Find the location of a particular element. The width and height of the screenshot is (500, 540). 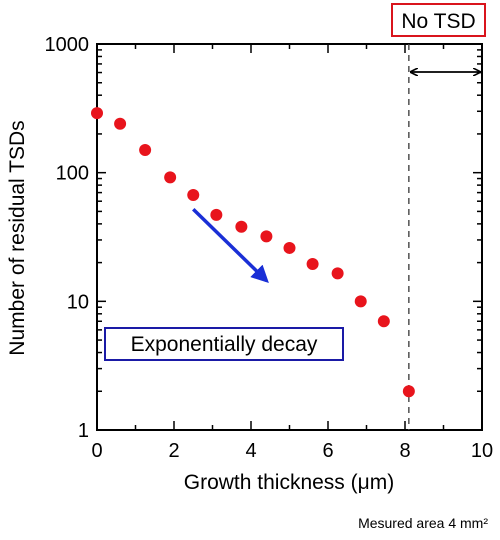

x-tick-label: 4 is located at coordinates (250, 451).